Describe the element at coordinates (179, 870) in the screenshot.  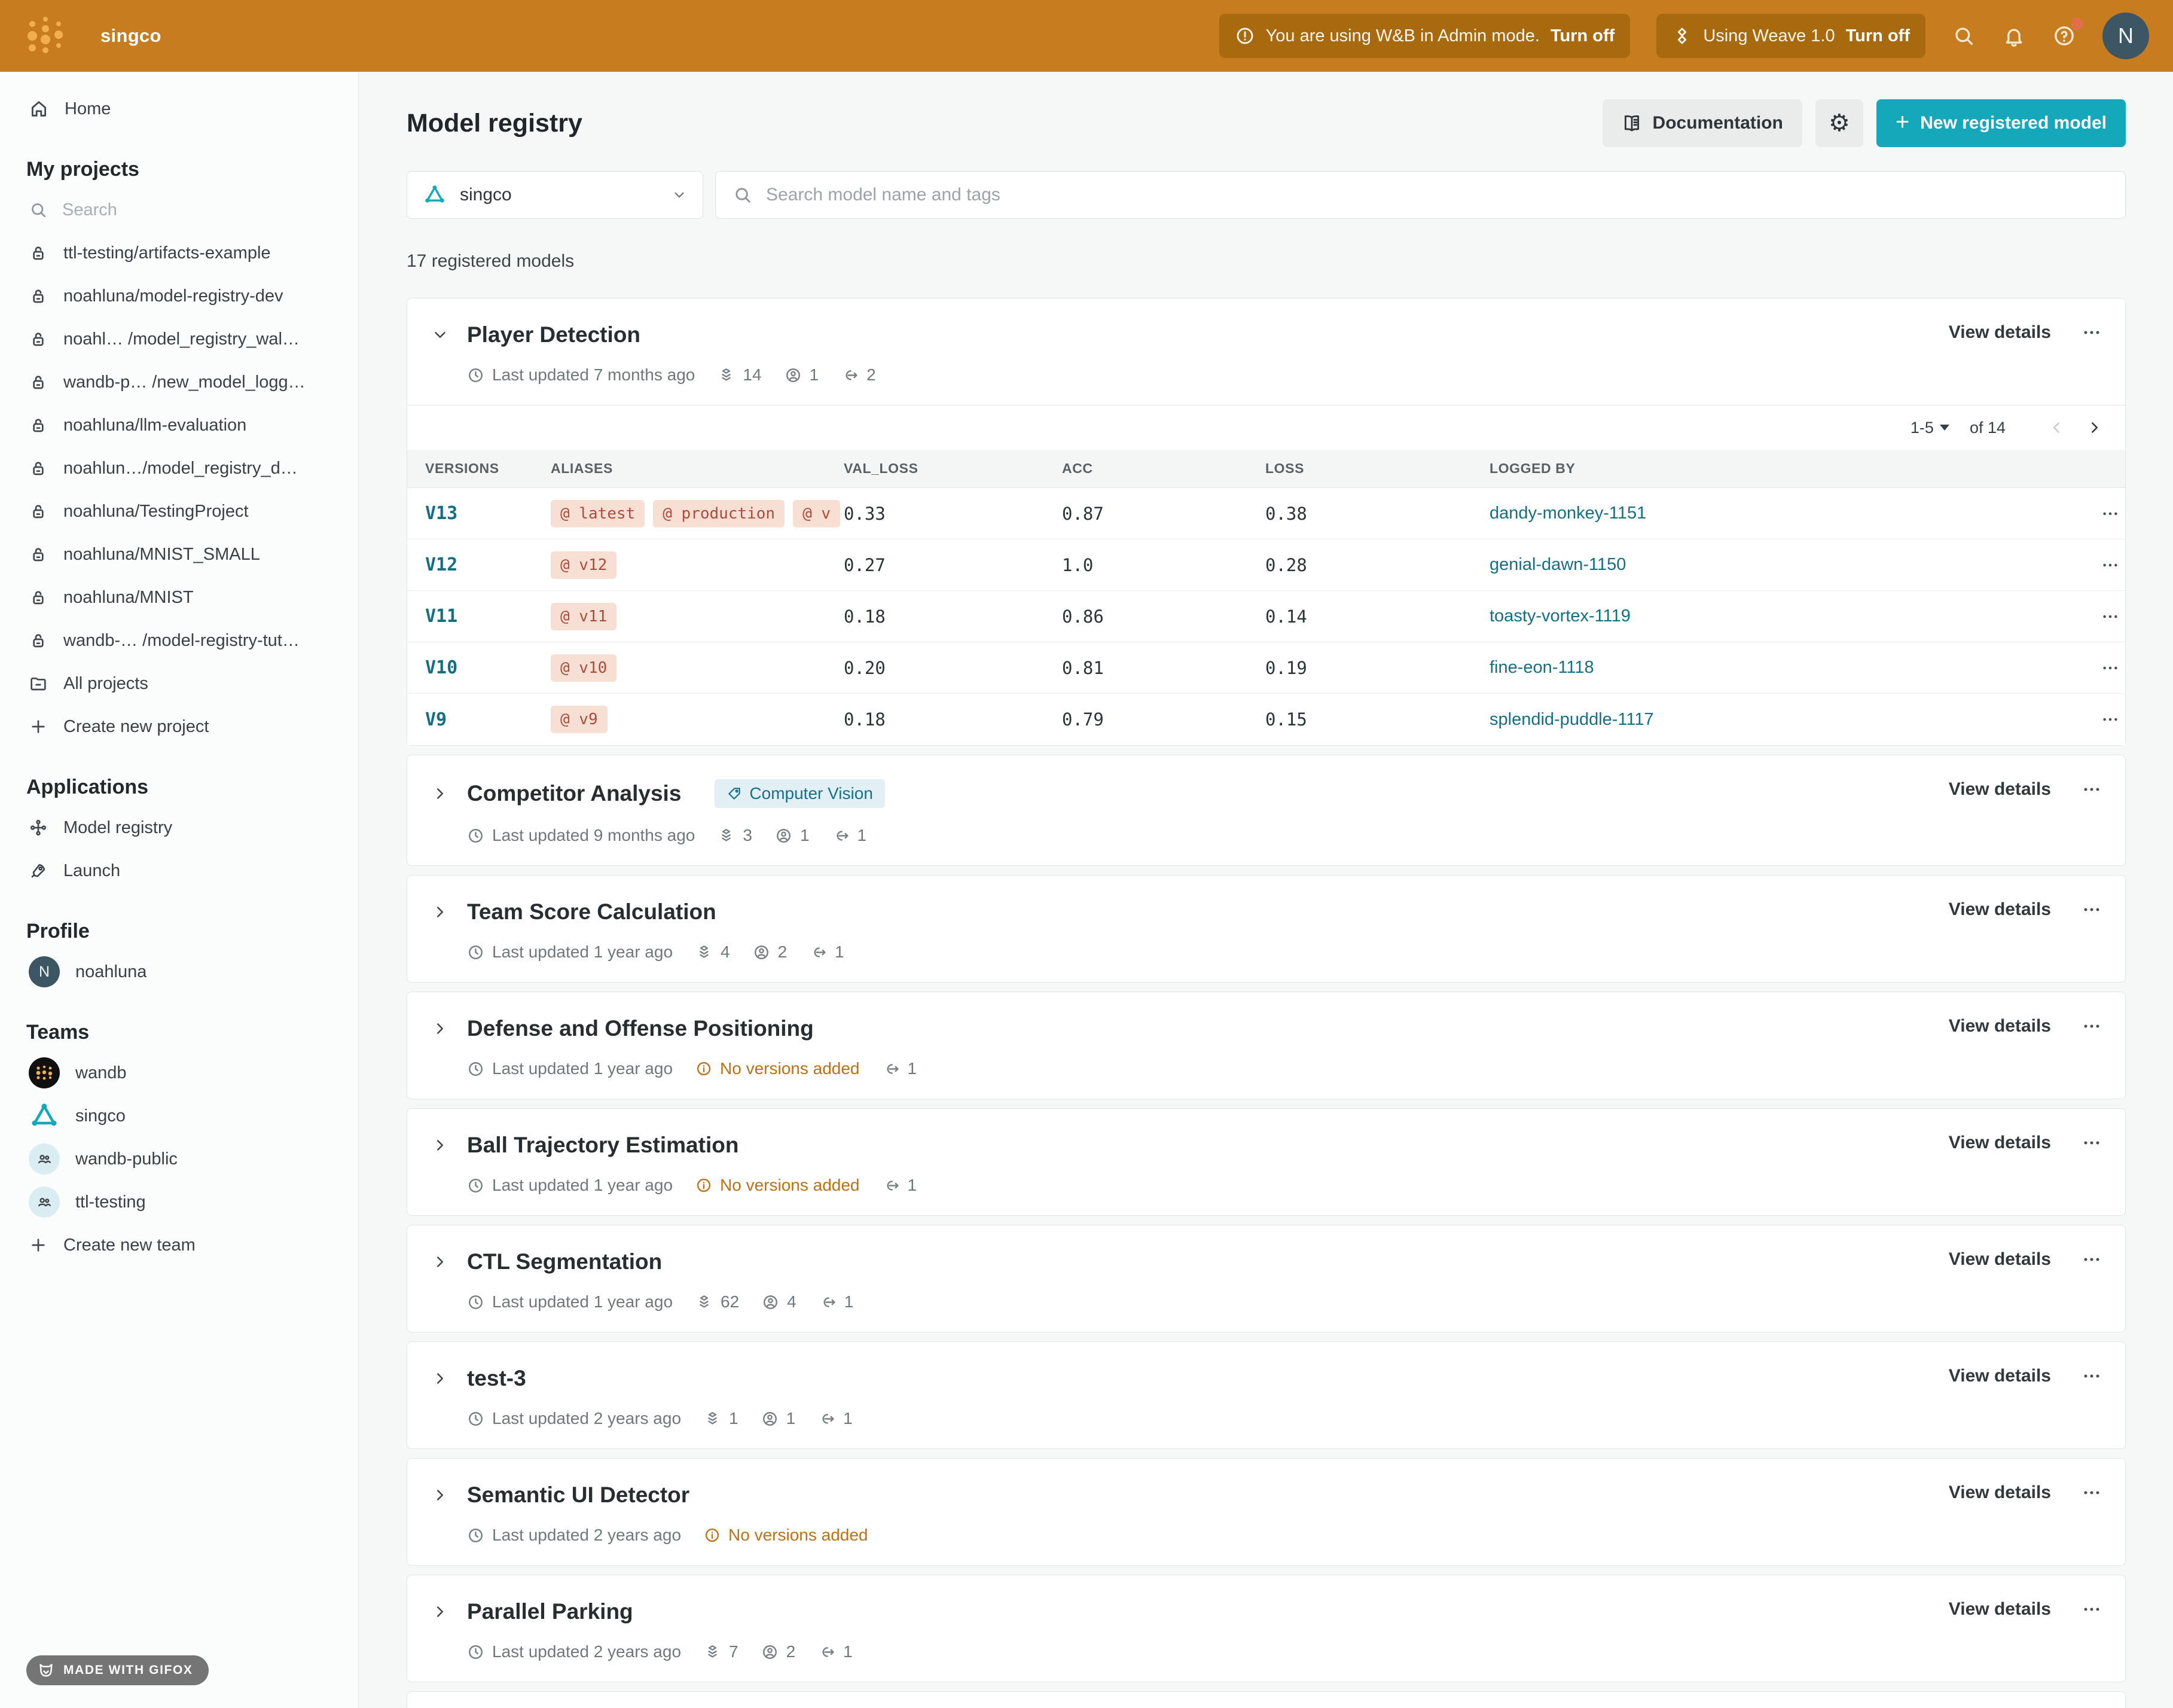
I see `sidebar-item-launch: Launch` at that location.